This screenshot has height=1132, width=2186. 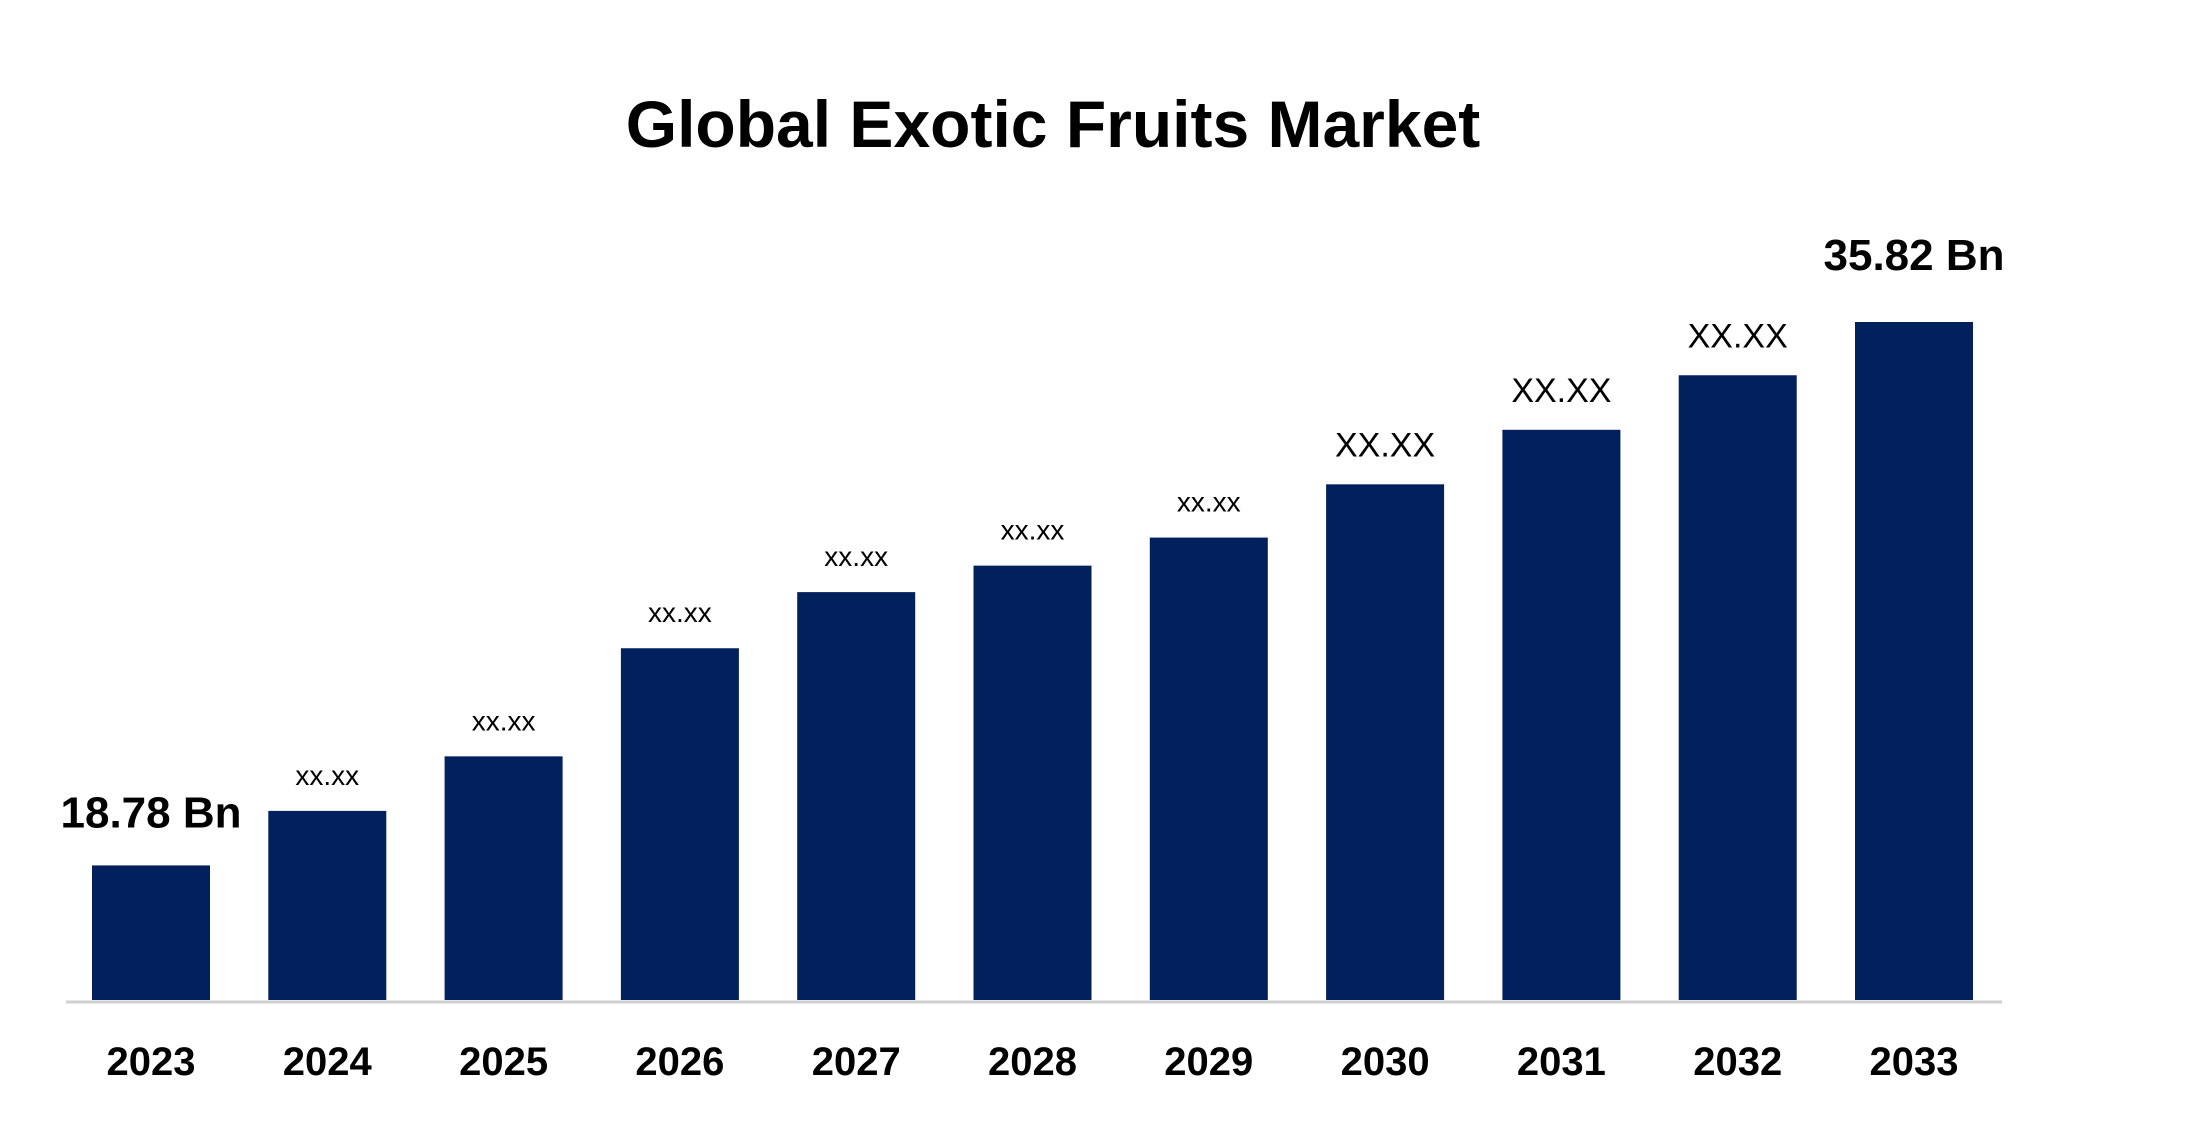 What do you see at coordinates (1208, 768) in the screenshot?
I see `bar-2029` at bounding box center [1208, 768].